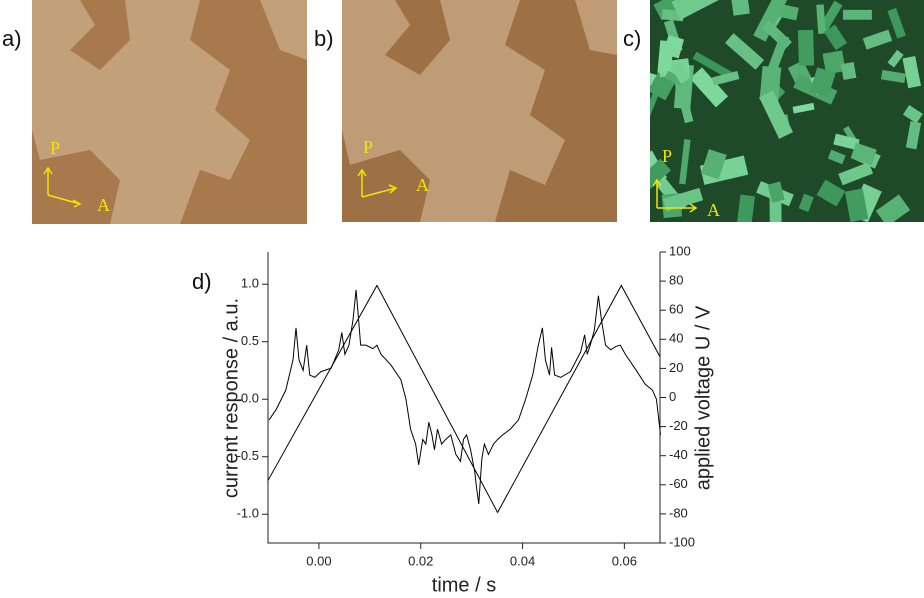 The image size is (924, 598). I want to click on y2-tick-label: 100, so click(680, 250).